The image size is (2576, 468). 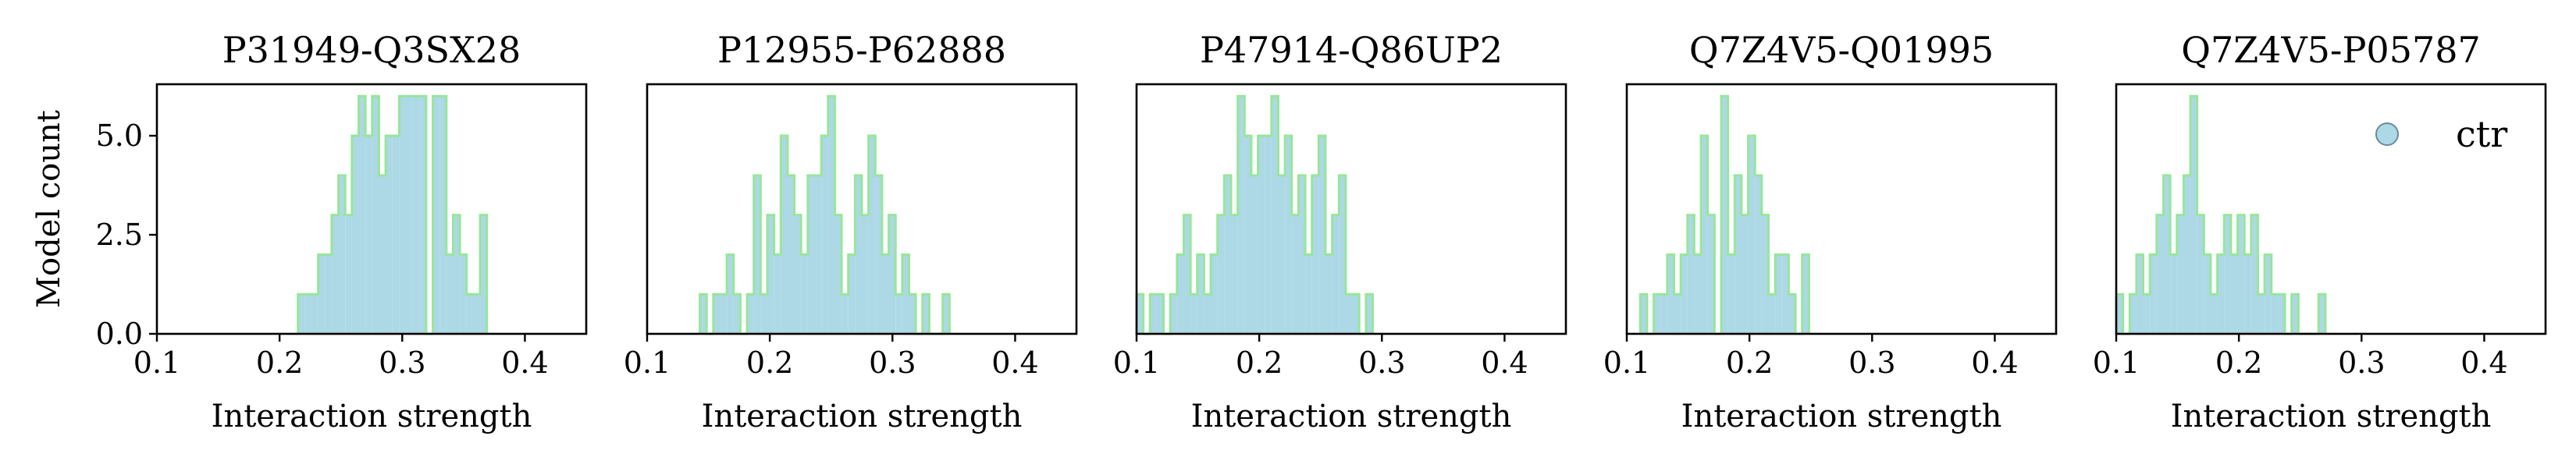 I want to click on histogram-outline, so click(x=393, y=214).